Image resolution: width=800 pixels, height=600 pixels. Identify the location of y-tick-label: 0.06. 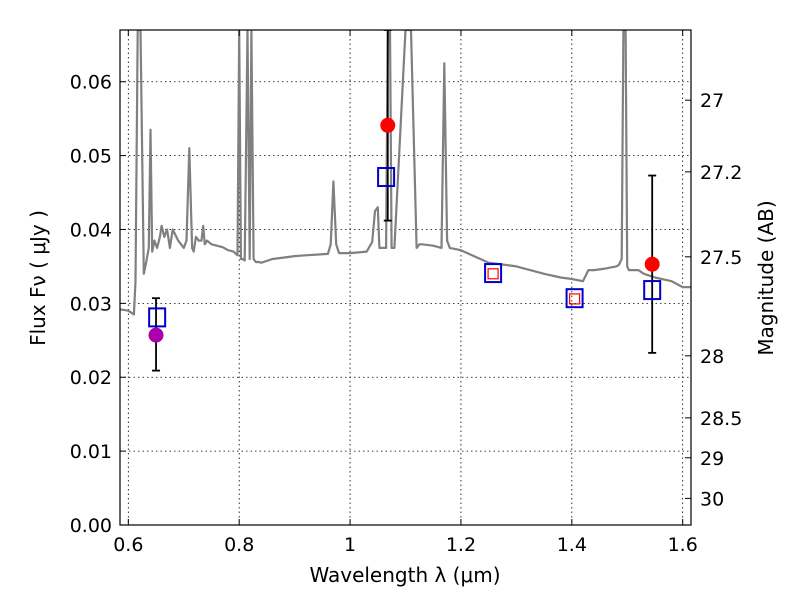
(91, 83).